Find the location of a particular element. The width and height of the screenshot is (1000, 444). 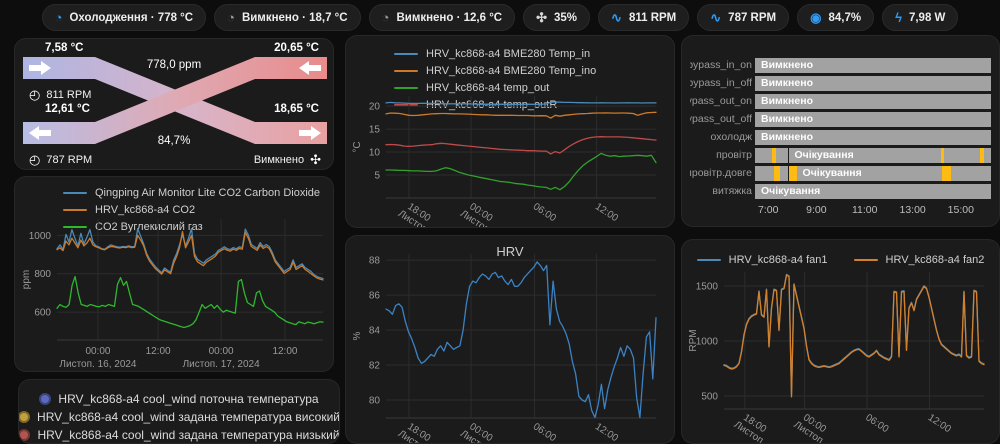

timeline-axis: 7:00 9:00 11:00 13:00 15:00 is located at coordinates (873, 208).